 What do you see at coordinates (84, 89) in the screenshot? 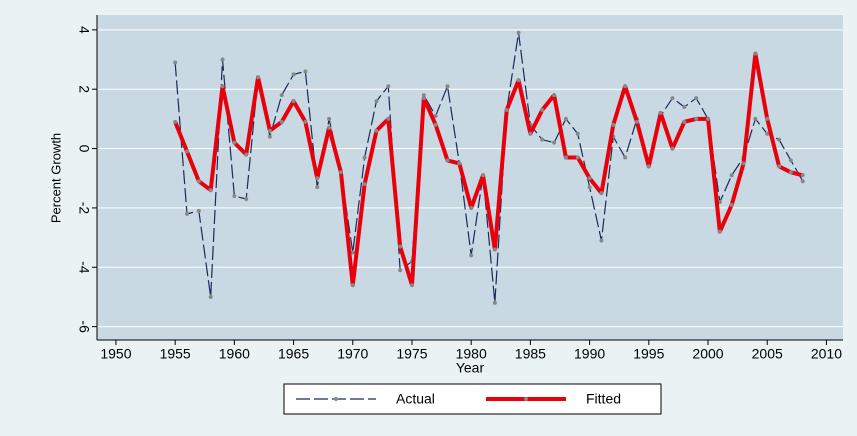
I see `y-tick-label: 2` at bounding box center [84, 89].